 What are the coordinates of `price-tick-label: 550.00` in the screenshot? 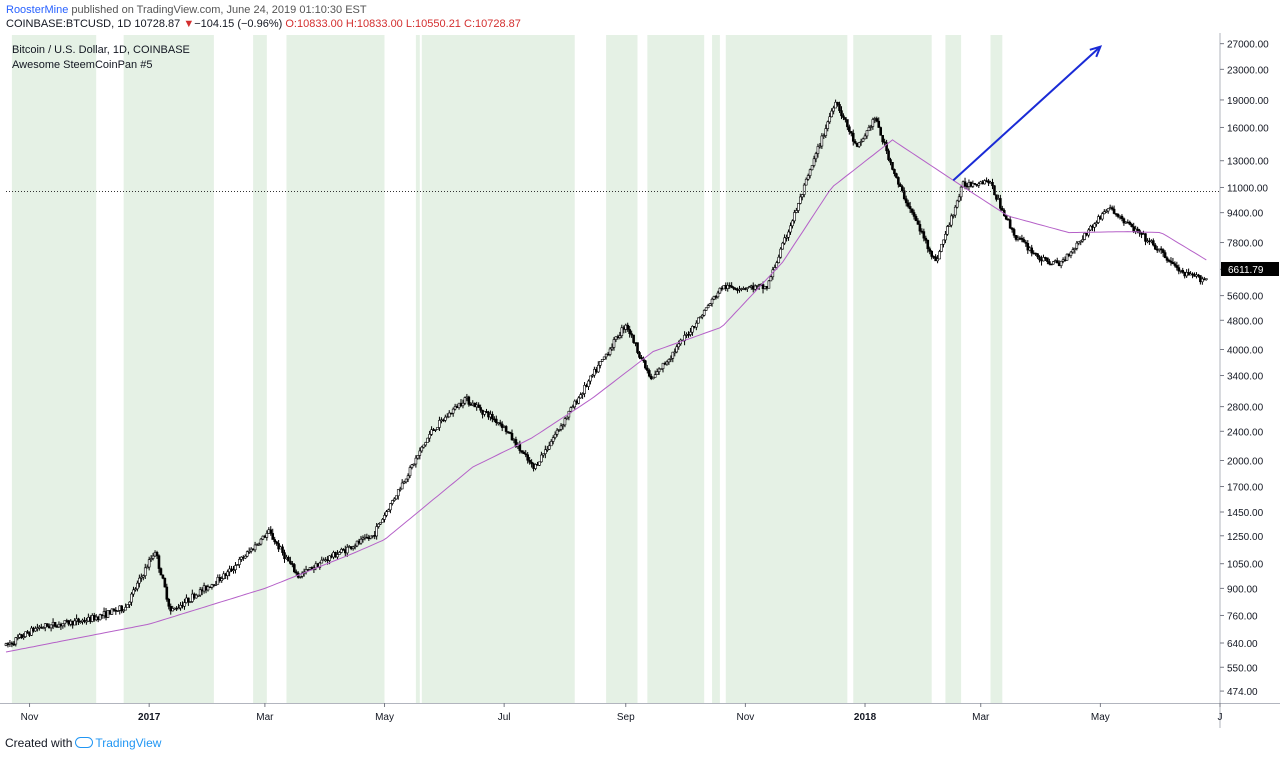 It's located at (1242, 668).